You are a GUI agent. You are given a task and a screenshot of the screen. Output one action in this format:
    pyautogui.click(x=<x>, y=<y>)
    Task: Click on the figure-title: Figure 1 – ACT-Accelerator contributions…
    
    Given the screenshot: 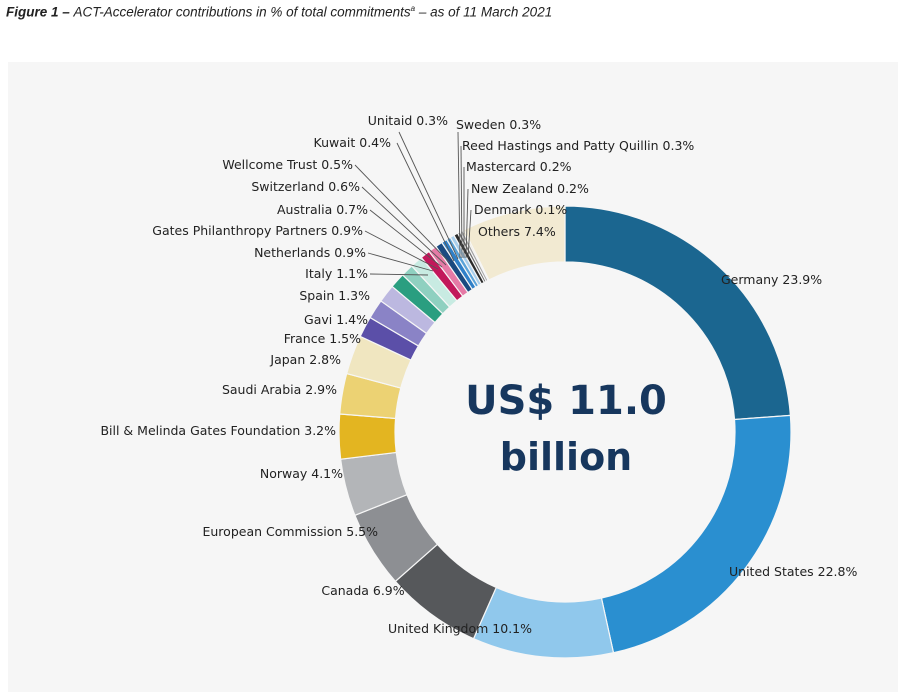 What is the action you would take?
    pyautogui.click(x=279, y=12)
    